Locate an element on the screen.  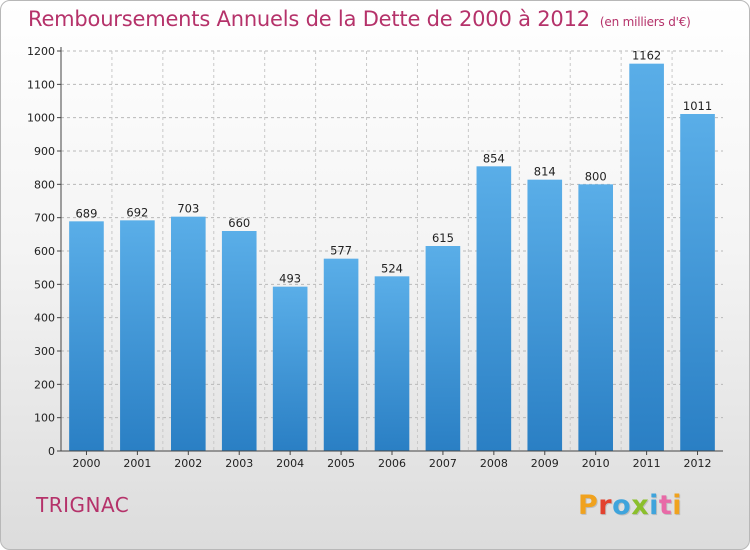
value-label: 660 is located at coordinates (239, 223).